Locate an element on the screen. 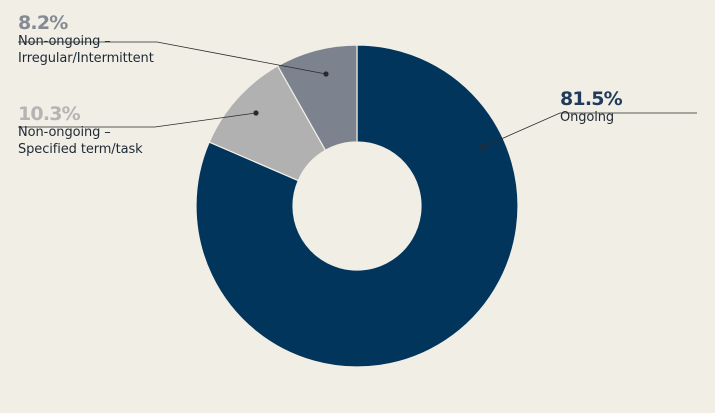 The width and height of the screenshot is (715, 413). pct-specified-term: 10.3% is located at coordinates (49, 114).